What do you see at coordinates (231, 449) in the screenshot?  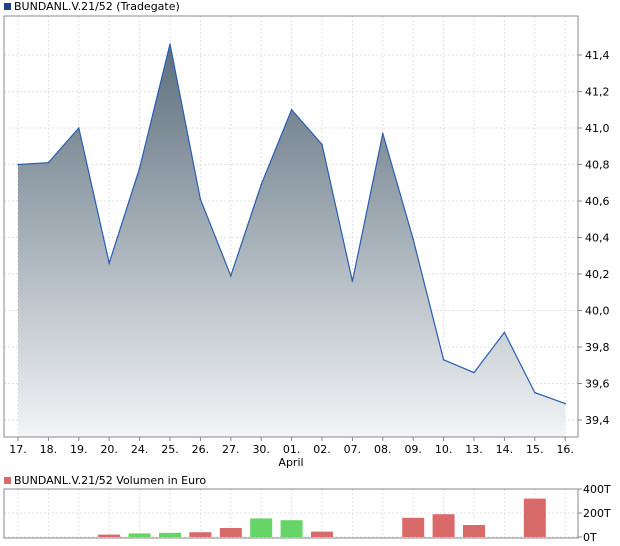 I see `price-x-tick-label: 27.` at bounding box center [231, 449].